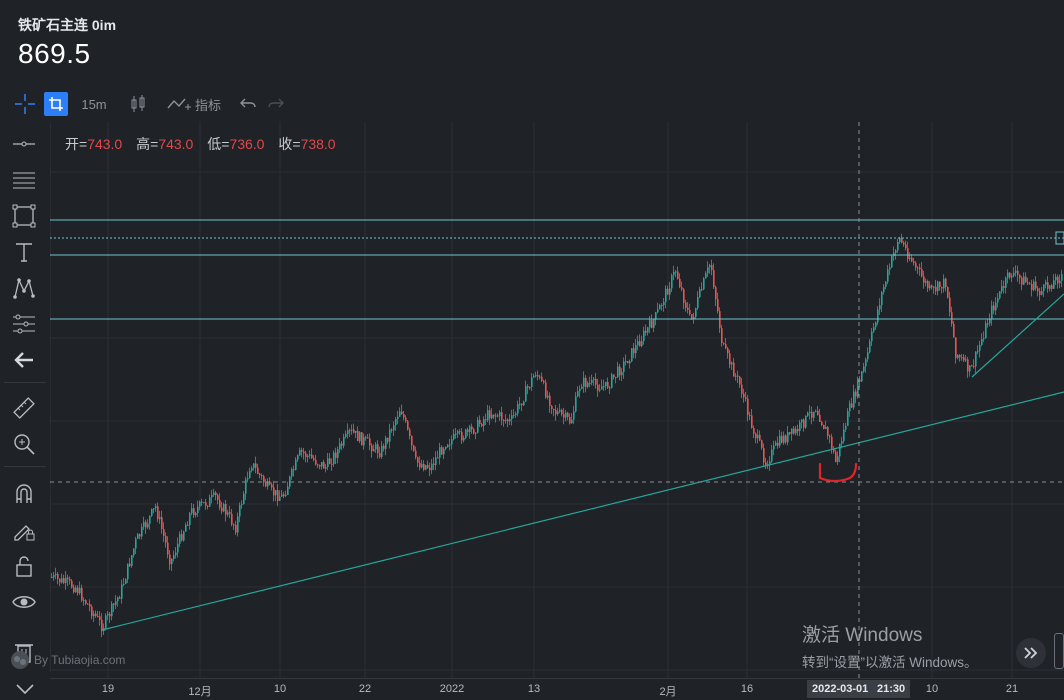 The width and height of the screenshot is (1064, 700). I want to click on scroll-to-latest-button, so click(1031, 653).